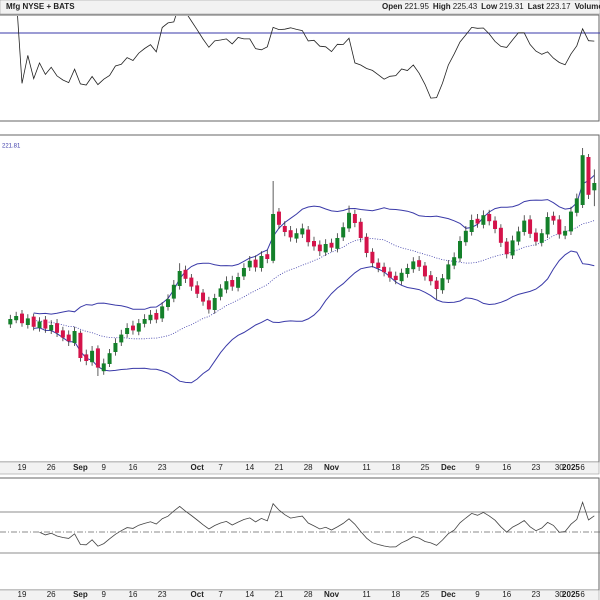  I want to click on quote-label: Open, so click(392, 6).